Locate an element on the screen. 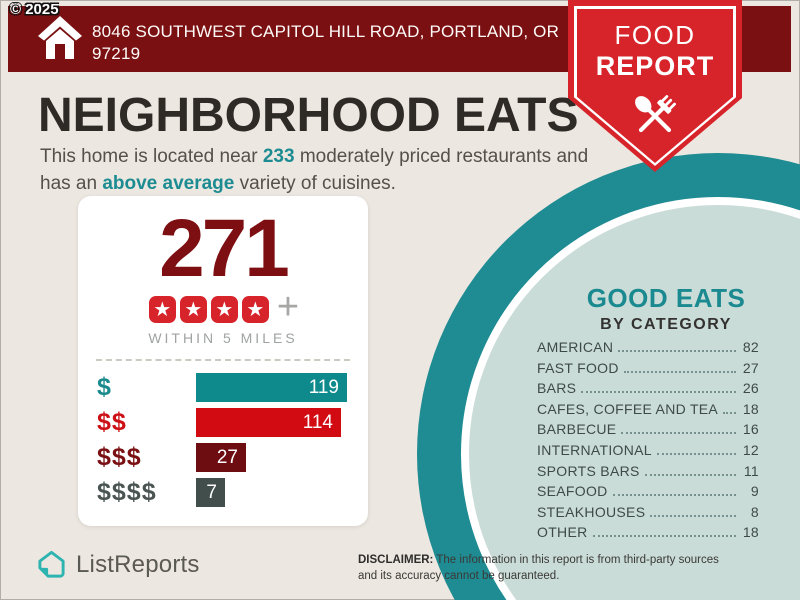  home-icon is located at coordinates (60, 37).